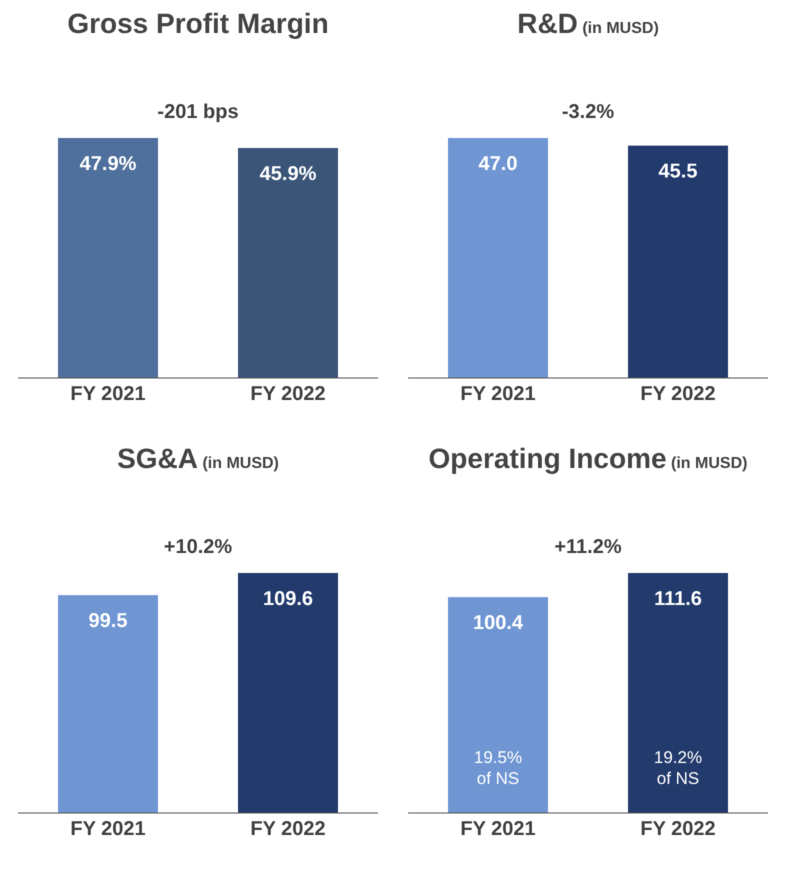 Image resolution: width=794 pixels, height=878 pixels. I want to click on chart-title: Gross Profit Margin, so click(198, 23).